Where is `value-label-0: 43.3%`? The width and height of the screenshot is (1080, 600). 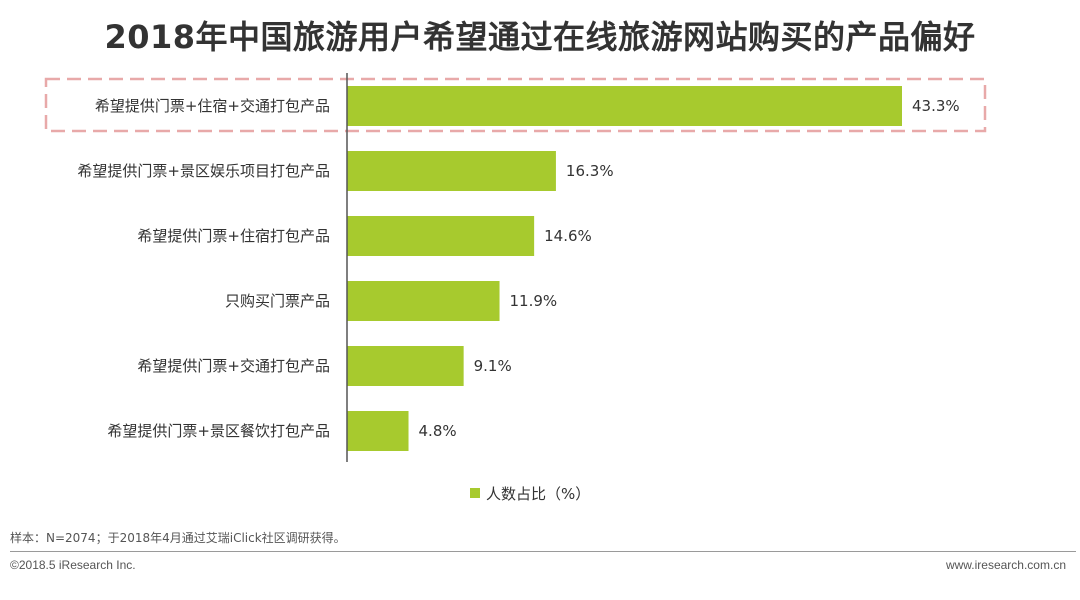 value-label-0: 43.3% is located at coordinates (936, 106).